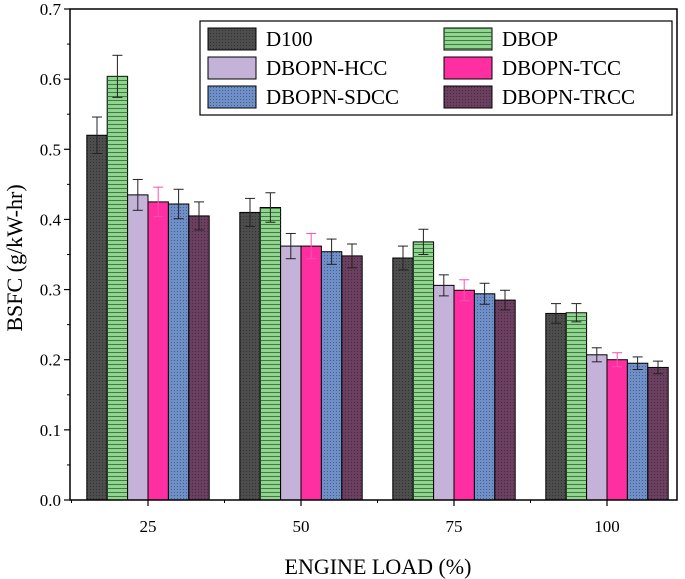 The image size is (685, 579). What do you see at coordinates (50, 430) in the screenshot?
I see `y-tick-label: 0.1` at bounding box center [50, 430].